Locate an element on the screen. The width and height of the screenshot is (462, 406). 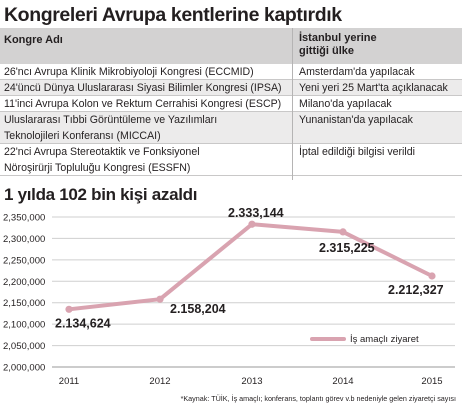
destination: Milano'da yapılacak is located at coordinates (345, 104).